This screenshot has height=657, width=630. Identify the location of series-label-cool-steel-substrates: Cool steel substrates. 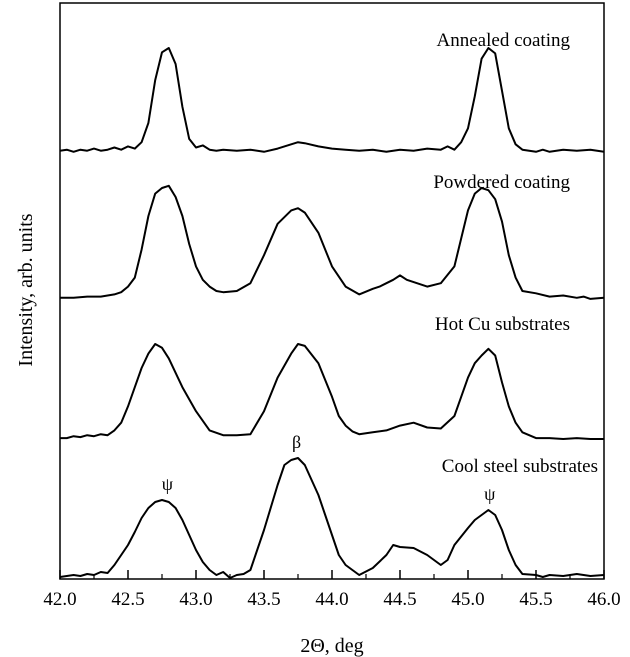
(520, 466).